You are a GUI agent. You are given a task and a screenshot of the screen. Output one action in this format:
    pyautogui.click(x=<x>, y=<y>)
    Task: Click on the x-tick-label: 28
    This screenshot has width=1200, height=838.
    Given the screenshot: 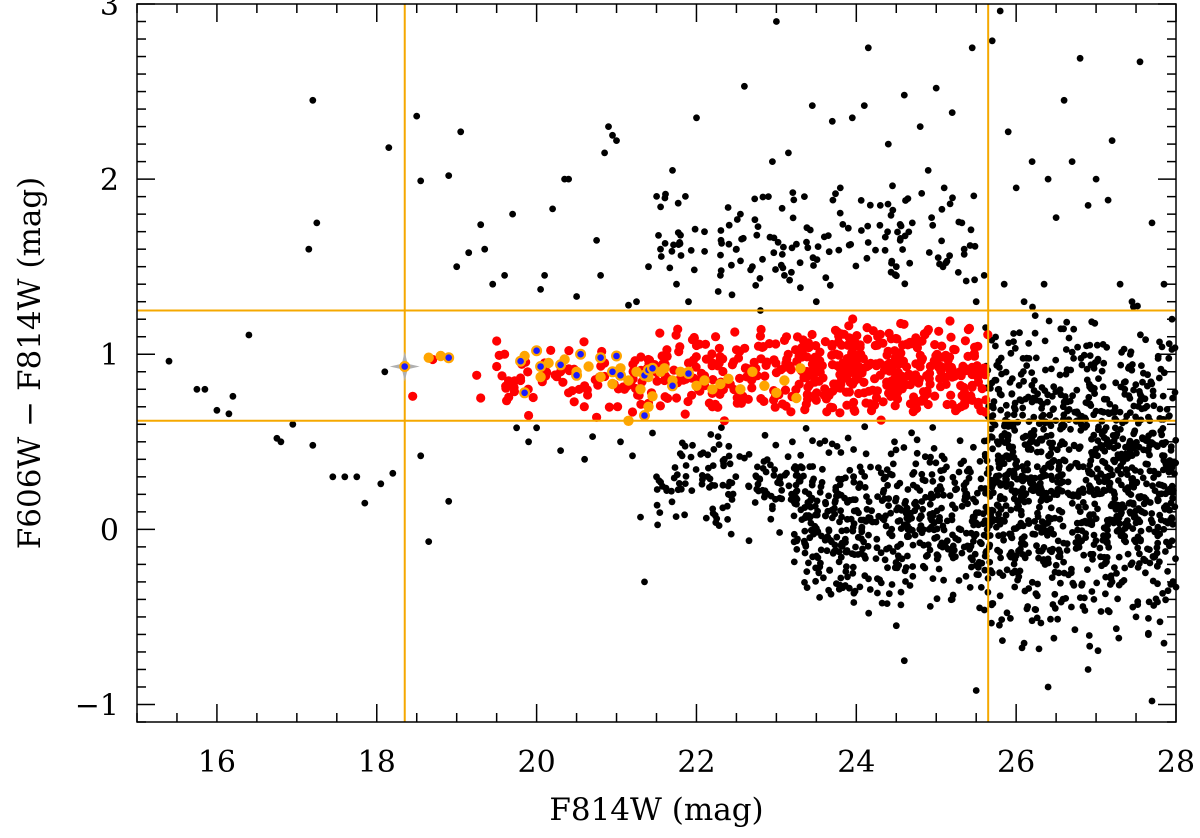 What is the action you would take?
    pyautogui.click(x=1176, y=762)
    